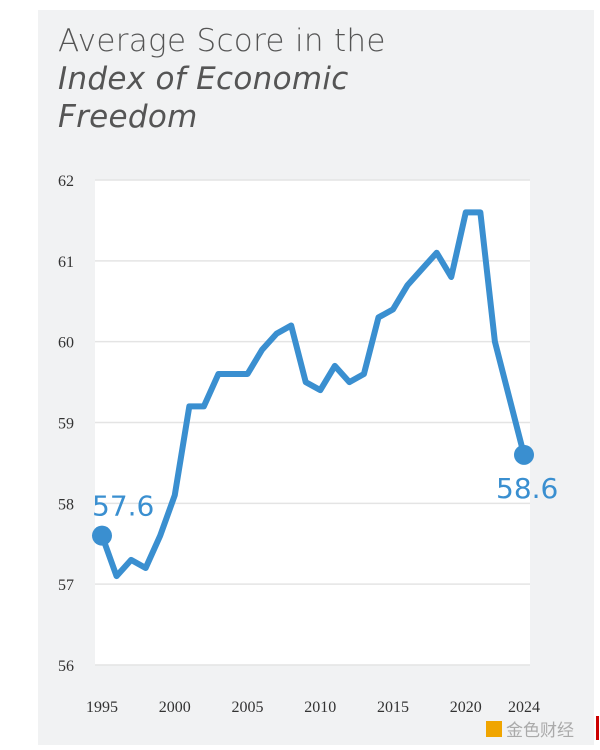 The height and width of the screenshot is (750, 600). I want to click on x-tick-label: 2005, so click(248, 707).